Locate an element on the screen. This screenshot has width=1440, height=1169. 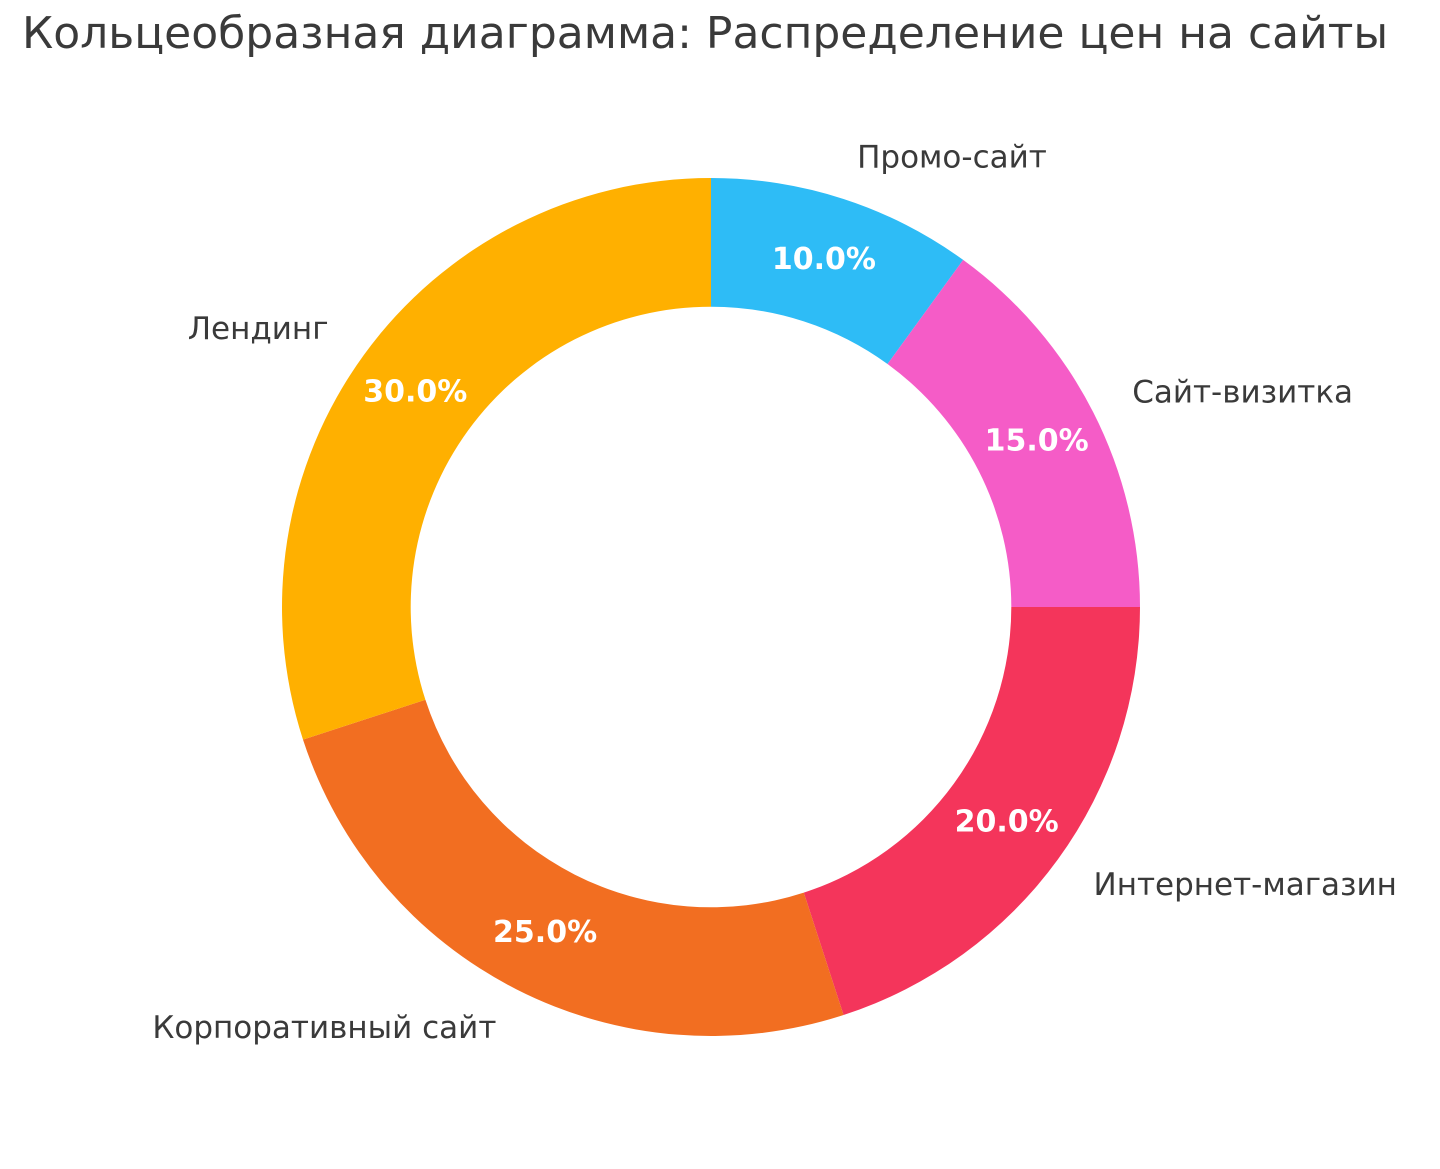
category-label-2: Интернет-магазин is located at coordinates (1245, 885).